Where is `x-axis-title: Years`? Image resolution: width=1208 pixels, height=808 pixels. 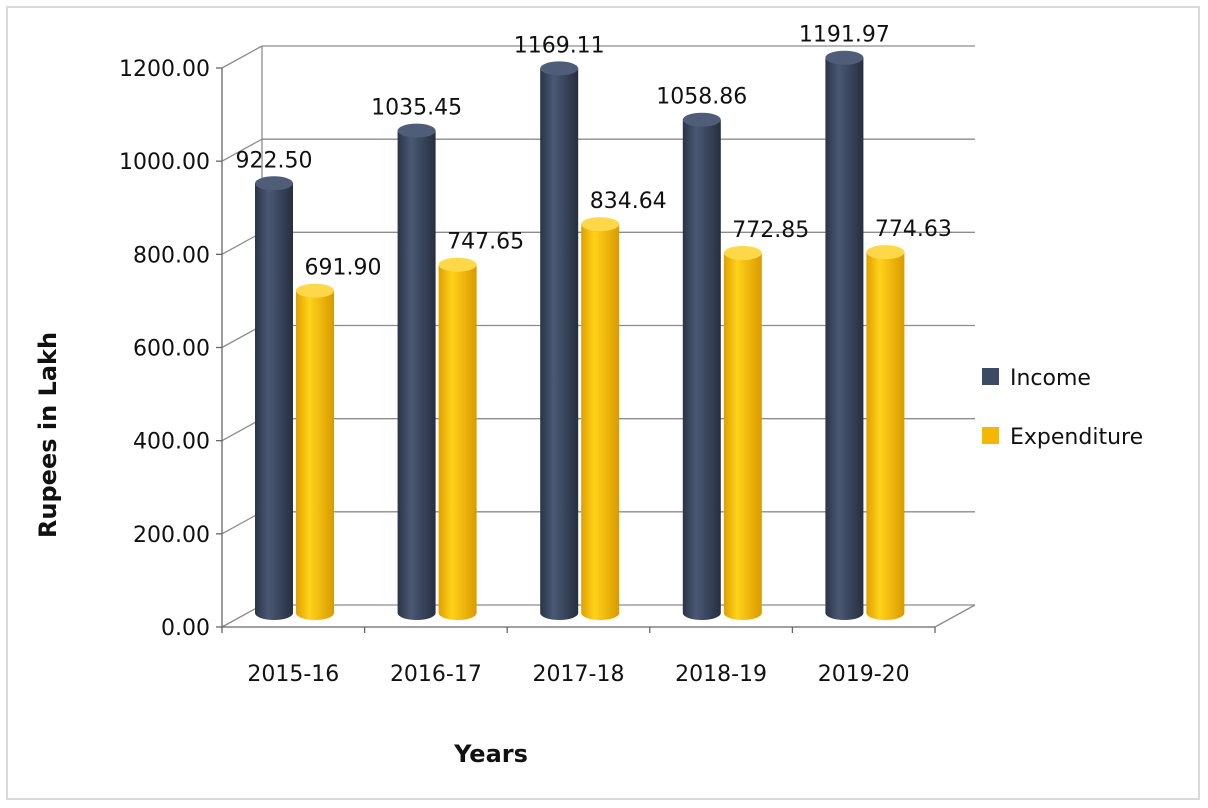 x-axis-title: Years is located at coordinates (490, 754).